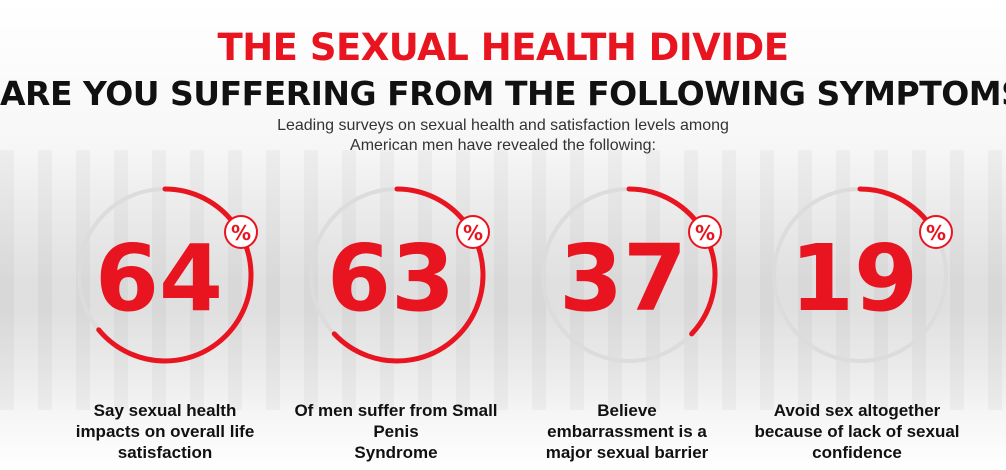  I want to click on progress-ring-2: 63 %, so click(399, 275).